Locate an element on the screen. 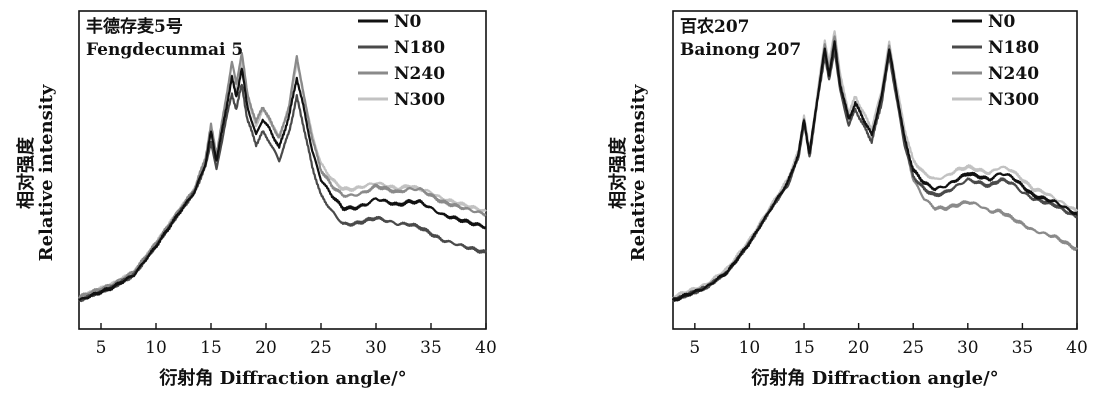  panel-title-cn-left: 丰德存麦5号 is located at coordinates (134, 26).